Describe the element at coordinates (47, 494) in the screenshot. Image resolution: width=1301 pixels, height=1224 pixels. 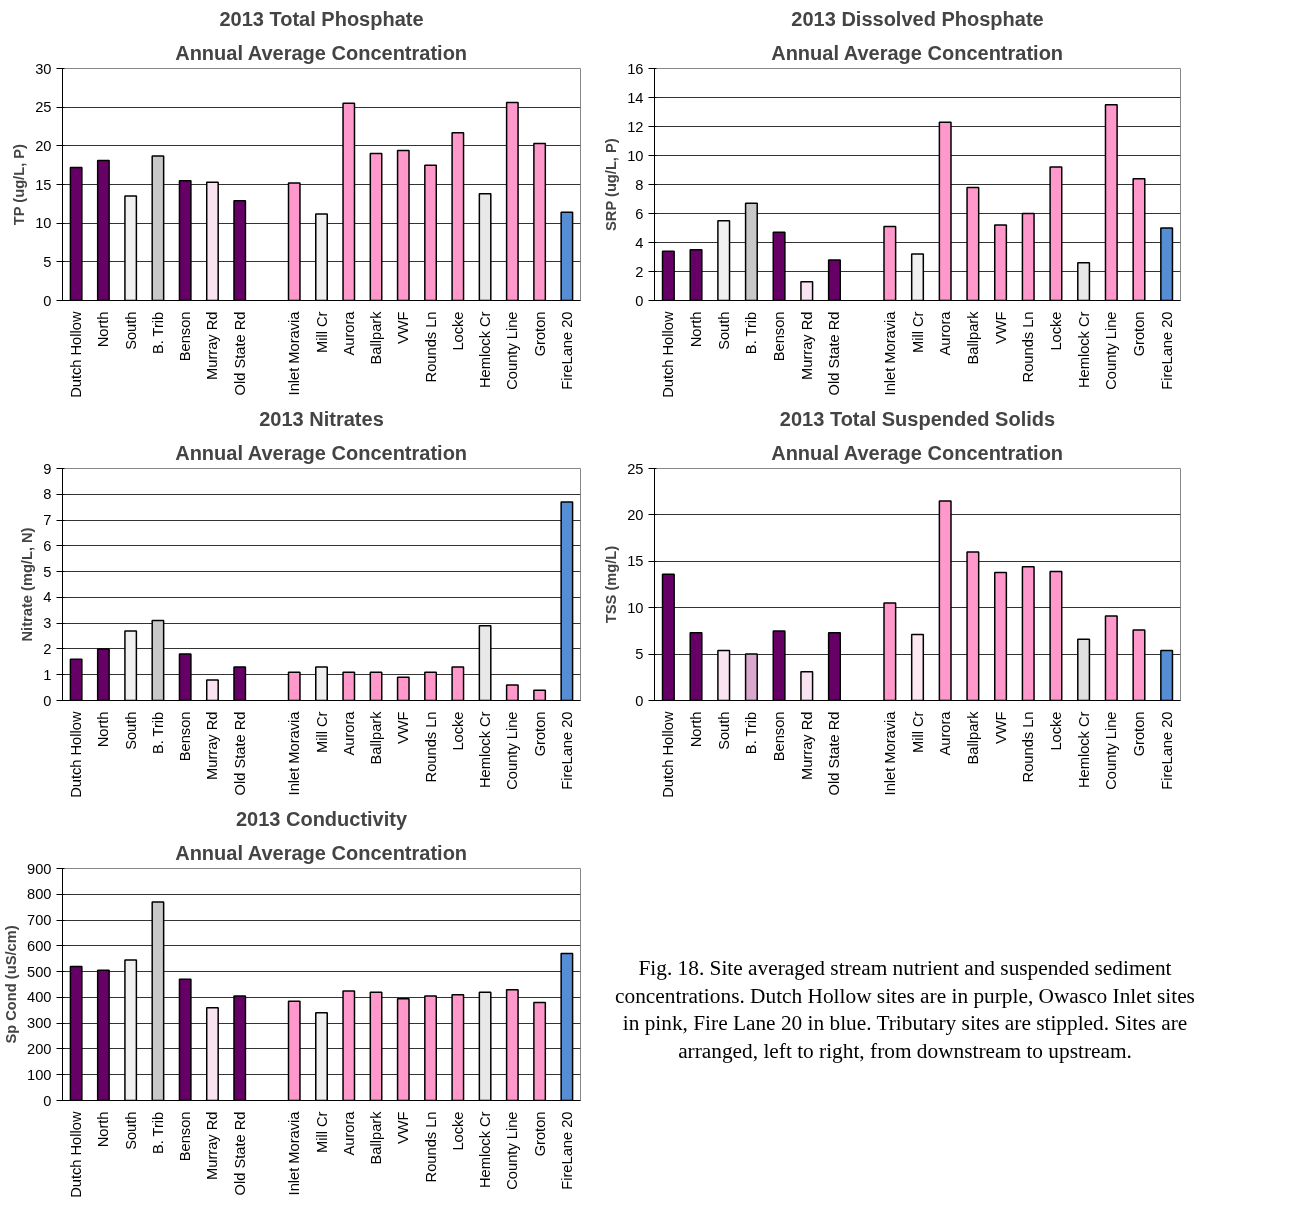
I see `y-tick-label: 8` at that location.